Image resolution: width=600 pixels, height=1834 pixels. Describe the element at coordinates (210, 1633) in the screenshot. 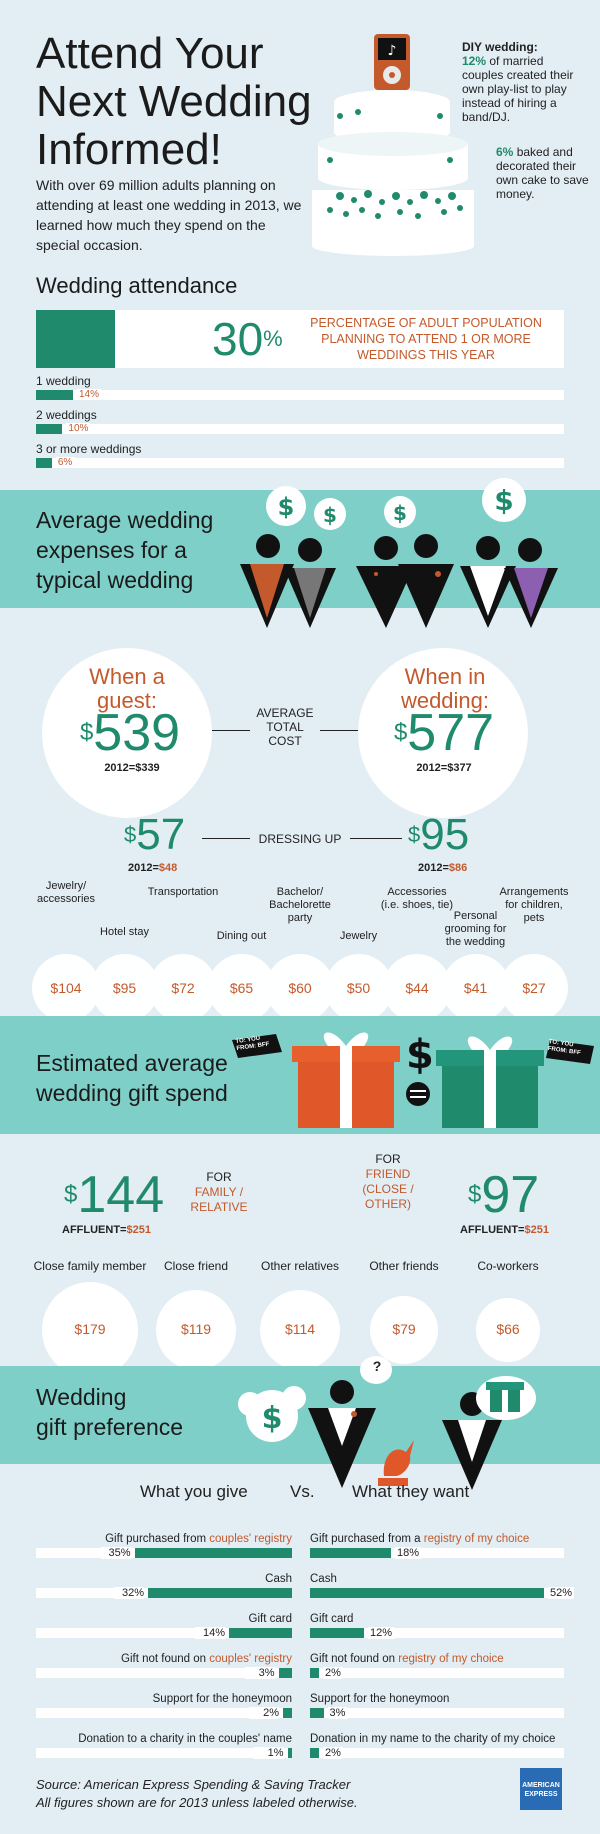

I see `give-bar-value: 14%` at that location.